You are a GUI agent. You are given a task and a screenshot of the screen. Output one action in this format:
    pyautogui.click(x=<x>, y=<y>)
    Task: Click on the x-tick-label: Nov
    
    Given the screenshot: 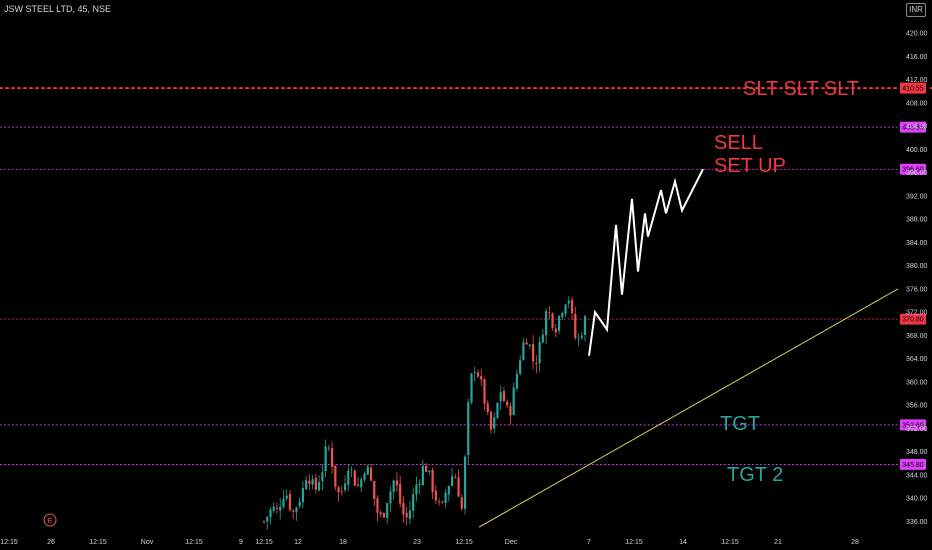 What is the action you would take?
    pyautogui.click(x=147, y=542)
    